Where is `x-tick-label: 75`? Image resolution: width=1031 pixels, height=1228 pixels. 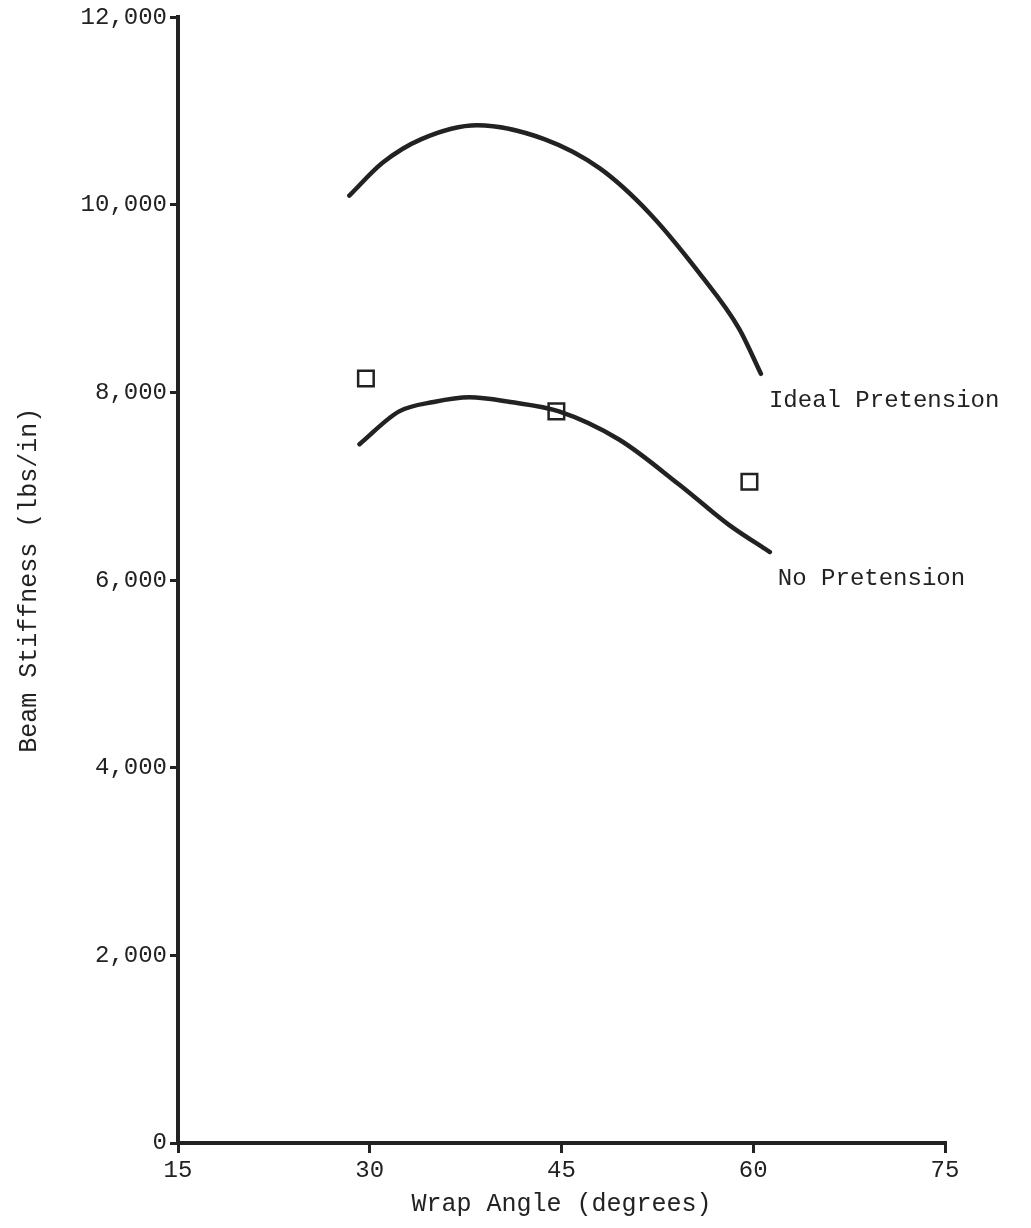
x-tick-label: 75 is located at coordinates (945, 1170).